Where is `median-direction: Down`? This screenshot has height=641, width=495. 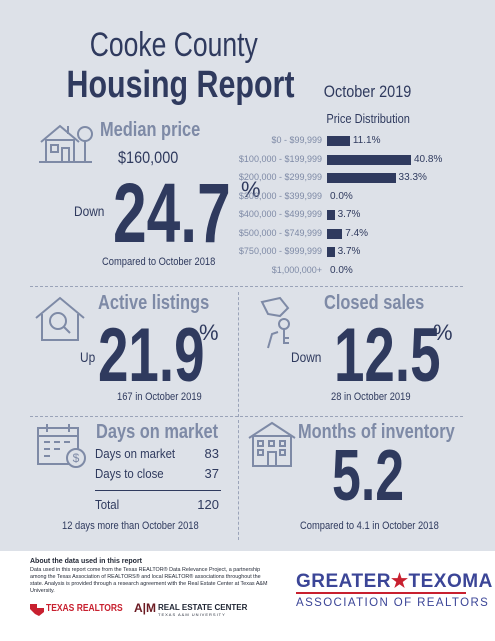 median-direction: Down is located at coordinates (89, 211).